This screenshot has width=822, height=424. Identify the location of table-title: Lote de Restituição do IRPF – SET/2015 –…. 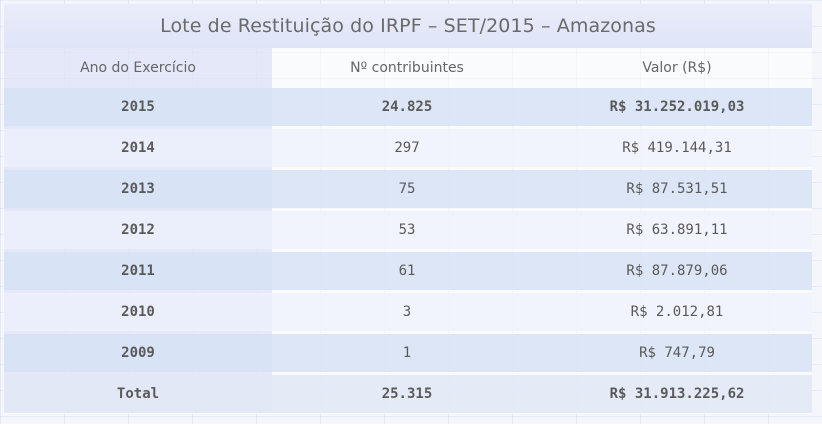
(408, 26).